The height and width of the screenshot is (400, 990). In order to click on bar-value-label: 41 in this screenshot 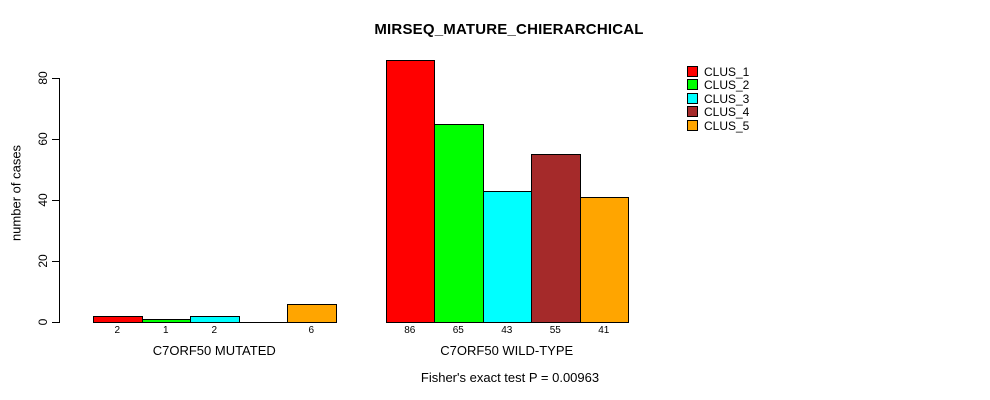, I will do `click(604, 330)`.